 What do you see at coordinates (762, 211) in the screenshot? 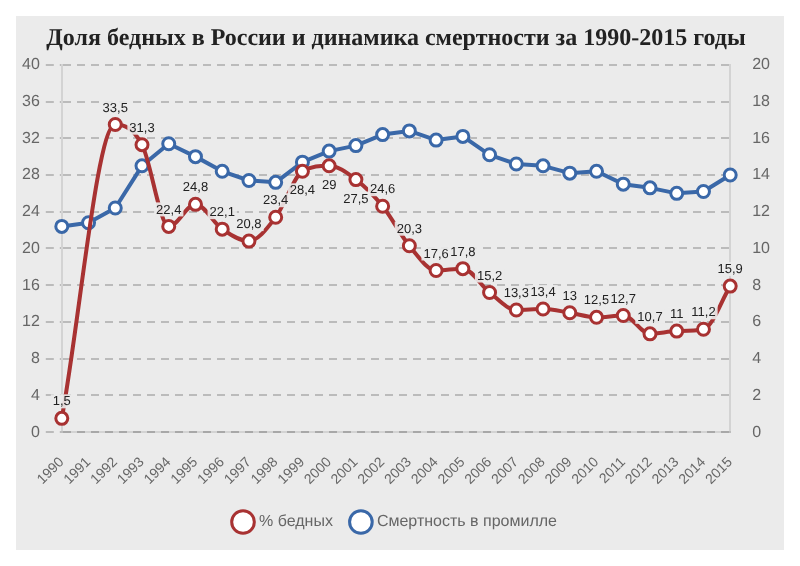
I see `y2-tick-label: 12` at bounding box center [762, 211].